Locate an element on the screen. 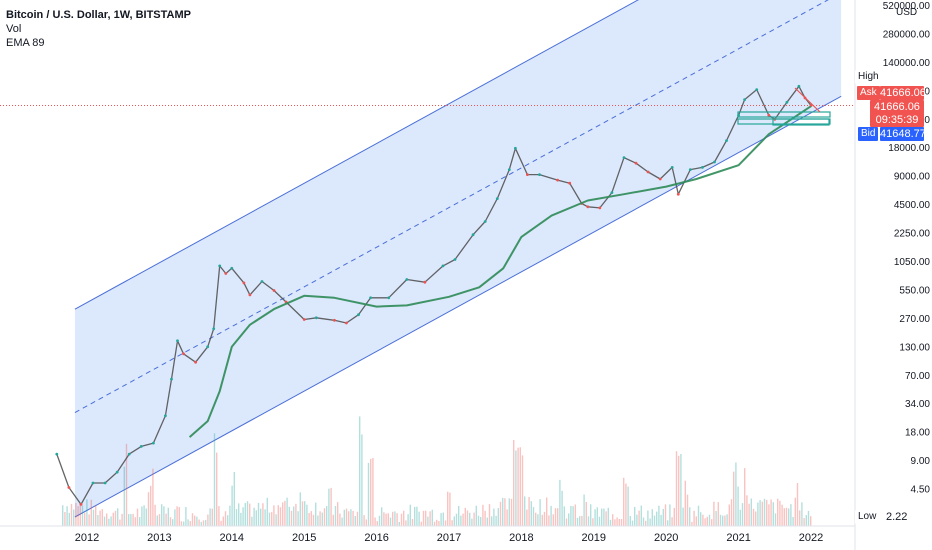  drawing-boxes is located at coordinates (784, 106).